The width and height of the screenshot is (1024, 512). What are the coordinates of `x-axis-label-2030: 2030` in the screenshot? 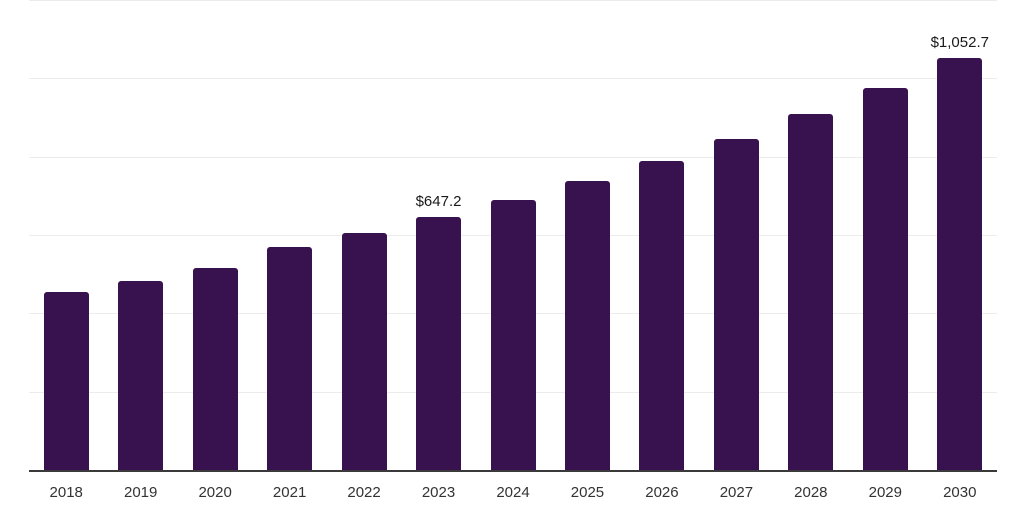 It's located at (960, 492).